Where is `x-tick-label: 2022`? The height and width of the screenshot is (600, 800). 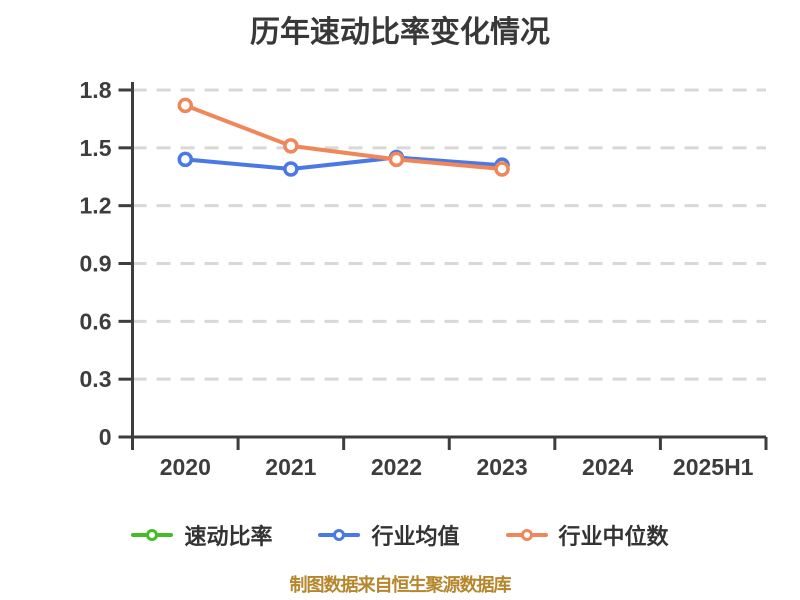
x-tick-label: 2022 is located at coordinates (396, 467).